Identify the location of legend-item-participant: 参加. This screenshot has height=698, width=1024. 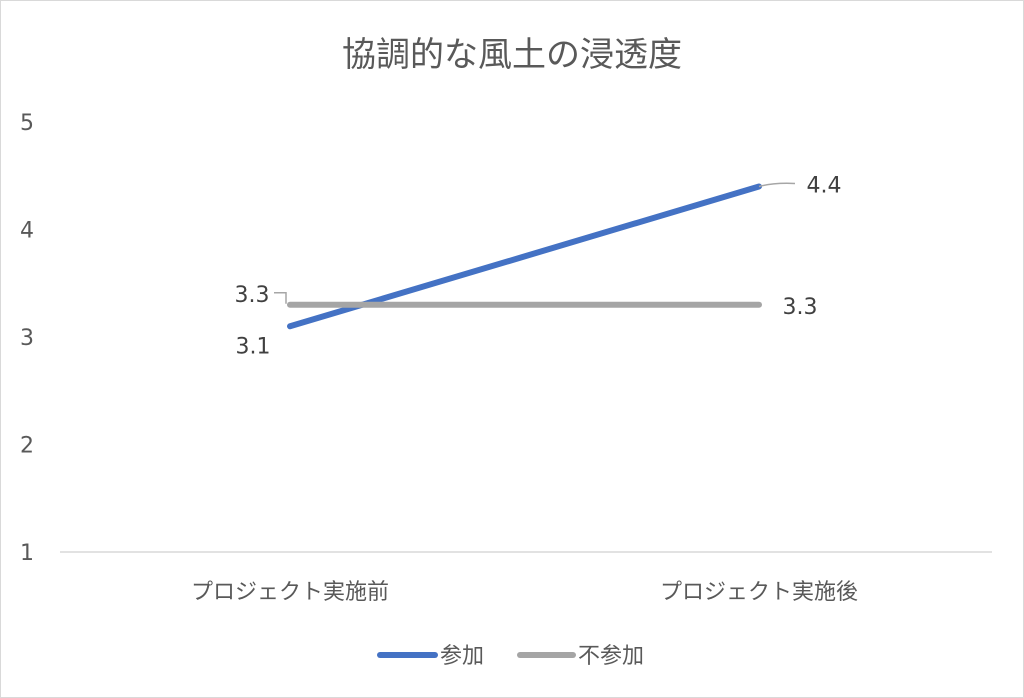
(430, 656).